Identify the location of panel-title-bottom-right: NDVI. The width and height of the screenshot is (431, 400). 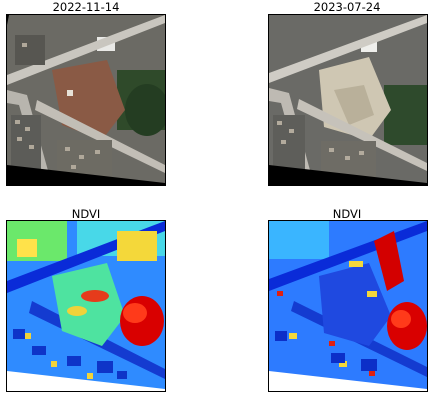
(347, 214).